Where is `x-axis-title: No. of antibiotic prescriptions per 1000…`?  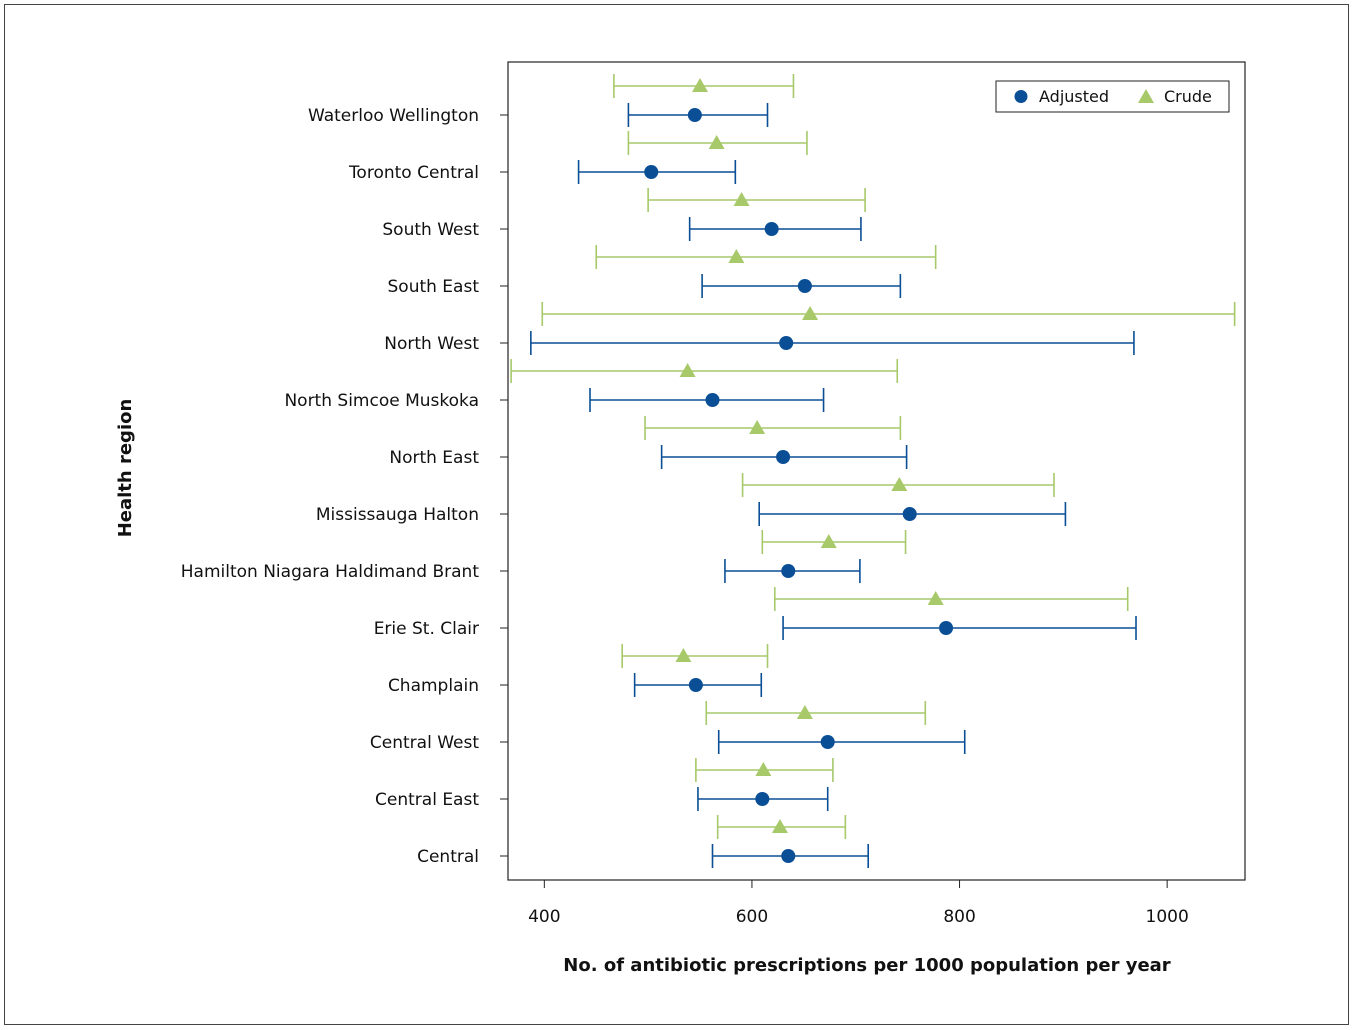
x-axis-title: No. of antibiotic prescriptions per 1000… is located at coordinates (867, 965).